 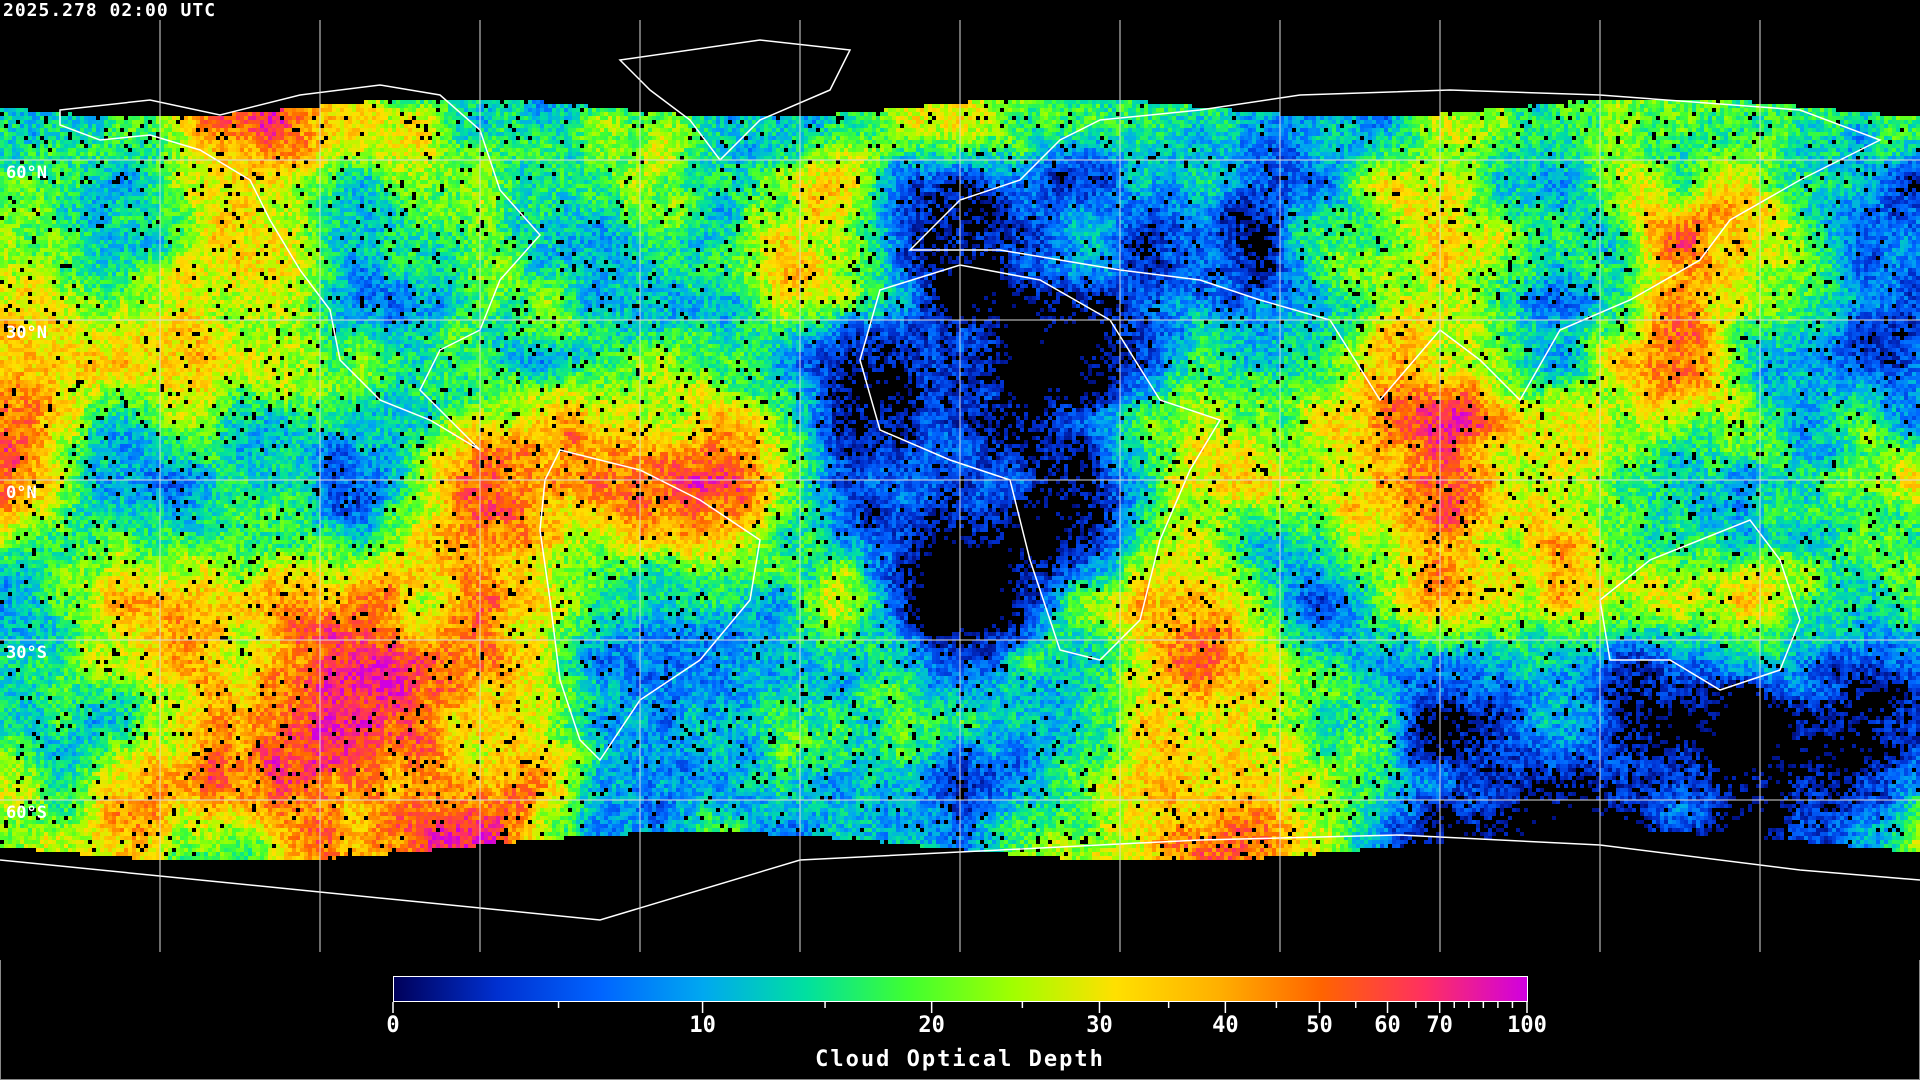 What do you see at coordinates (1439, 1025) in the screenshot?
I see `tick-label: 70` at bounding box center [1439, 1025].